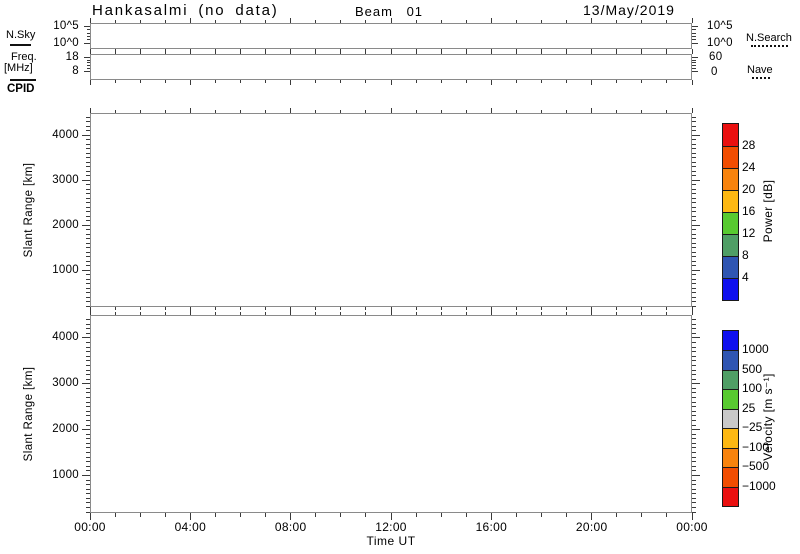 This screenshot has width=800, height=554. I want to click on freq-label: Freq., so click(24, 57).